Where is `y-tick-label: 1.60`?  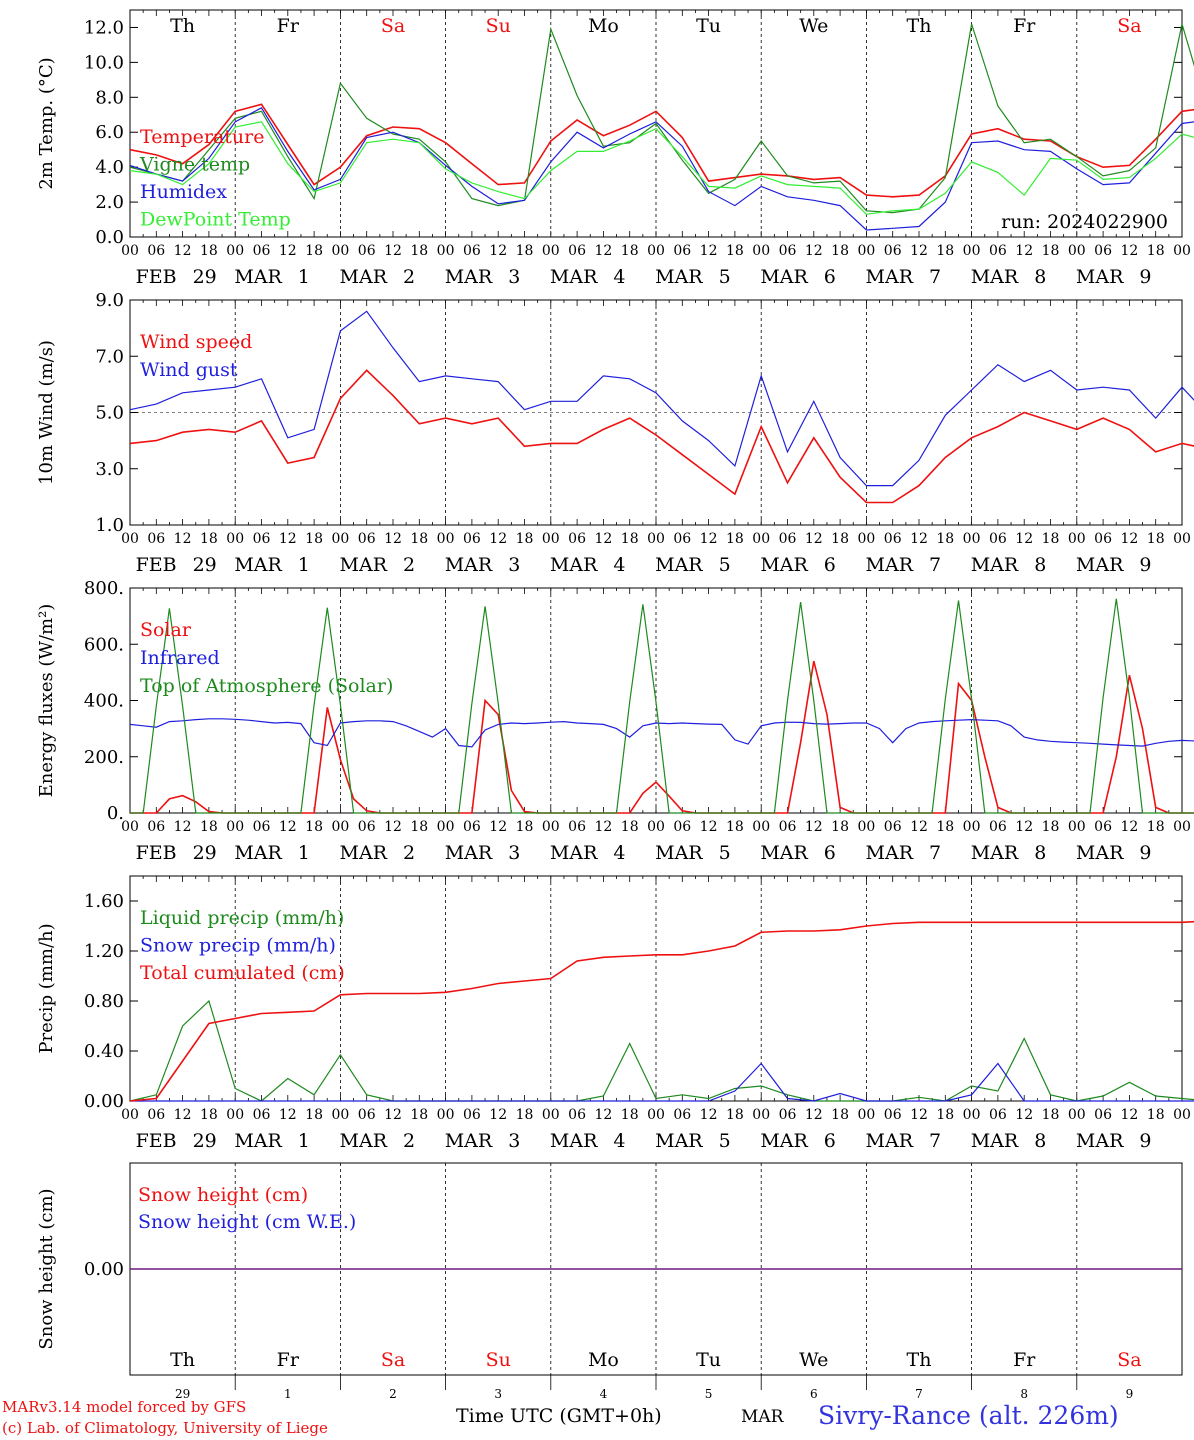 y-tick-label: 1.60 is located at coordinates (104, 901).